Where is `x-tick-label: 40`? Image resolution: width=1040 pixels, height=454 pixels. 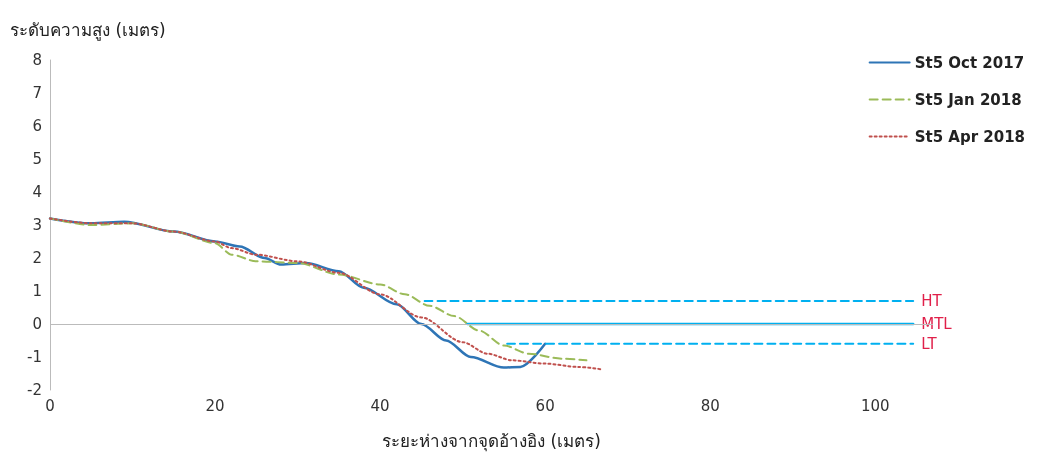
x-tick-label: 40 is located at coordinates (380, 405).